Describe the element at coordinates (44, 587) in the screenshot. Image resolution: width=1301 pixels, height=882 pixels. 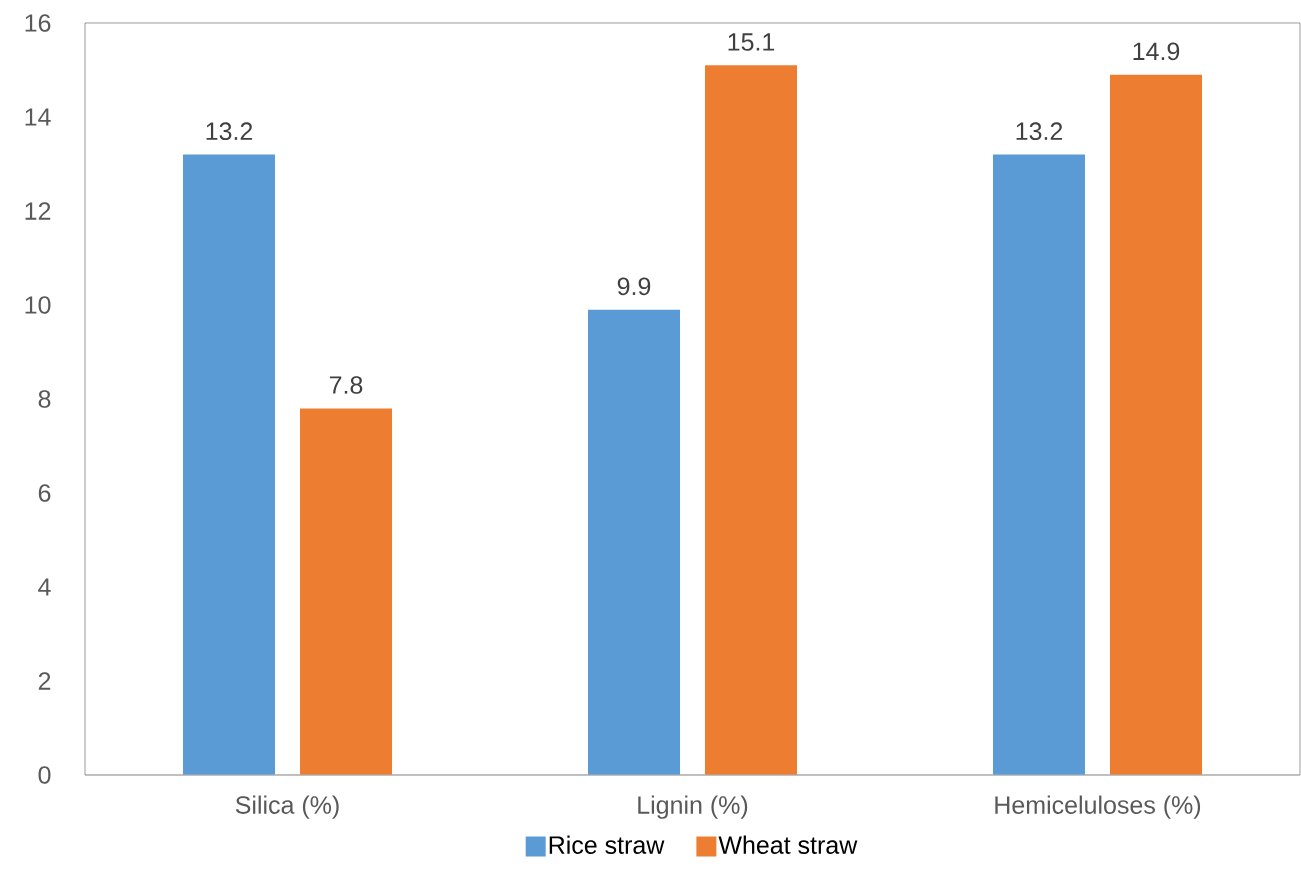
I see `y-tick-label: 4` at that location.